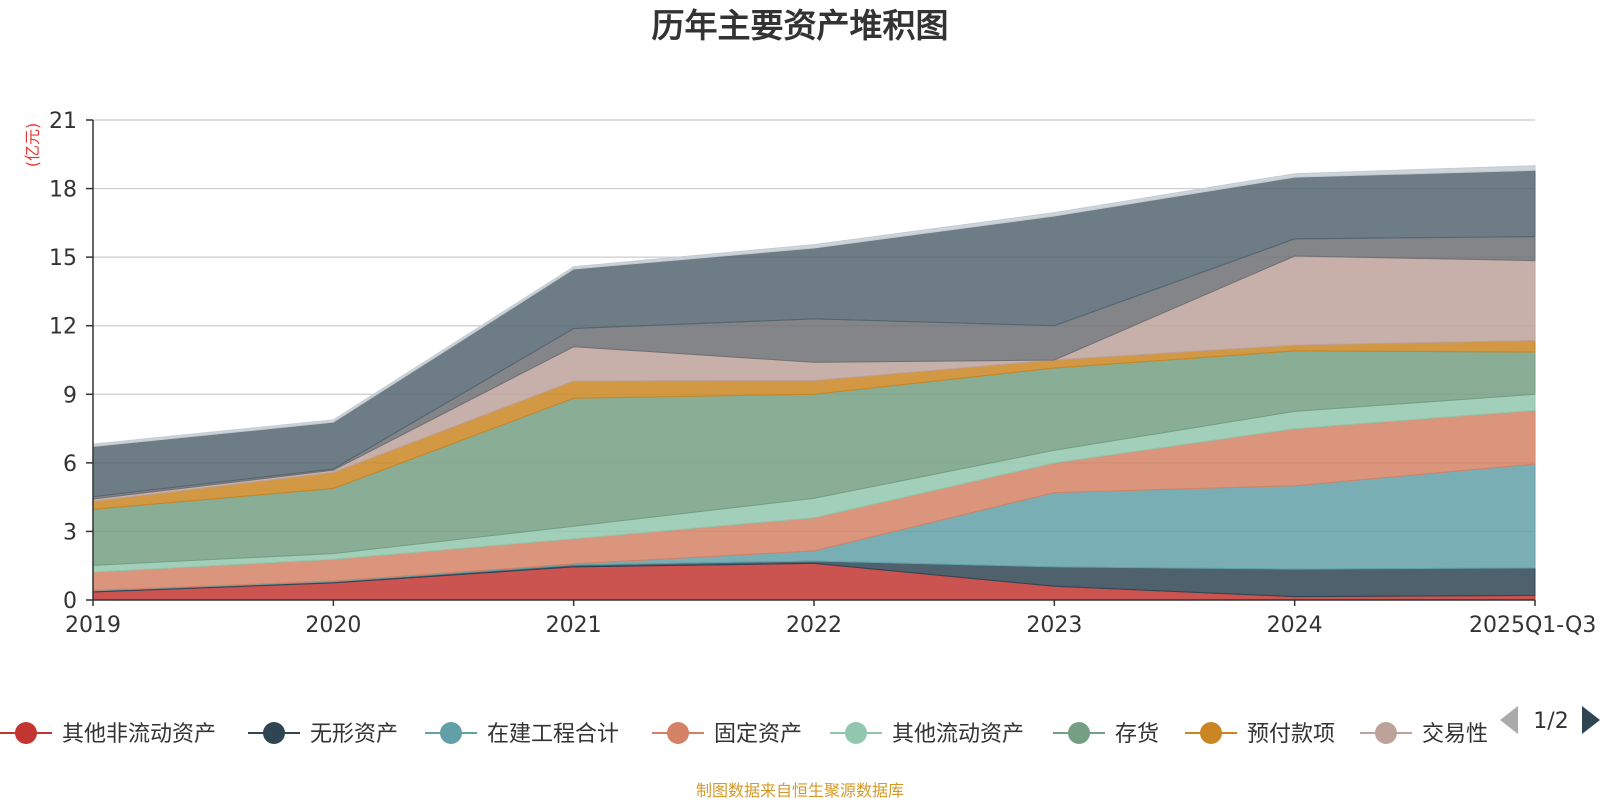 This screenshot has height=800, width=1600. What do you see at coordinates (70, 601) in the screenshot?
I see `y-tick-label: 0` at bounding box center [70, 601].